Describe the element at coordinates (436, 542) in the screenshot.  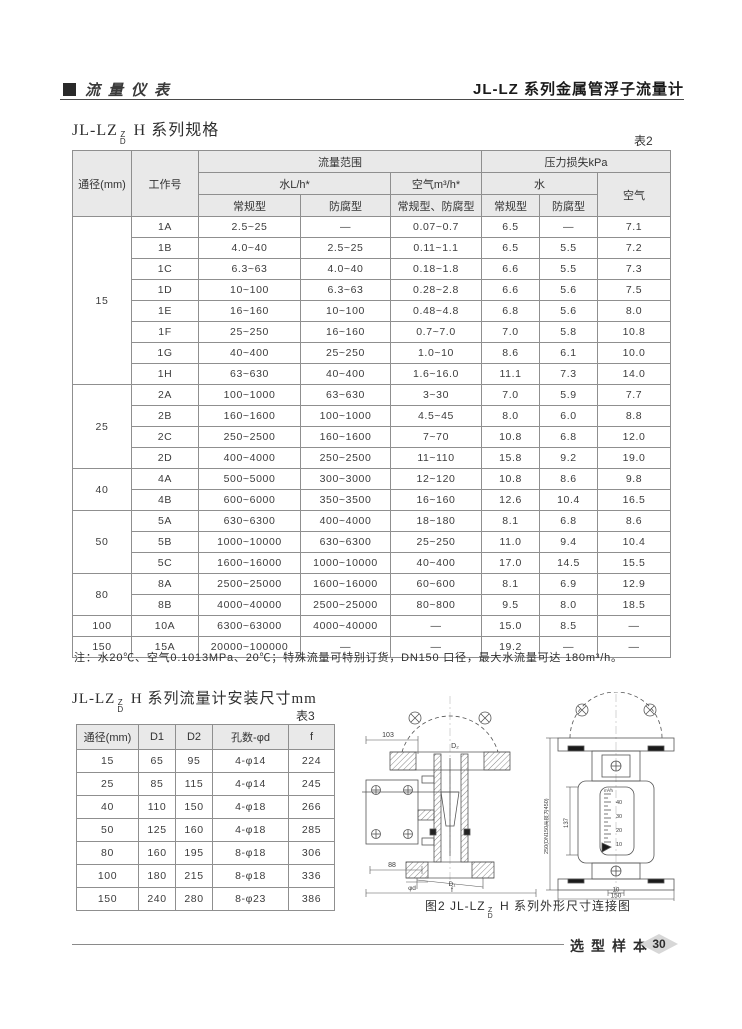
I see `spec-cell: 25~250` at that location.